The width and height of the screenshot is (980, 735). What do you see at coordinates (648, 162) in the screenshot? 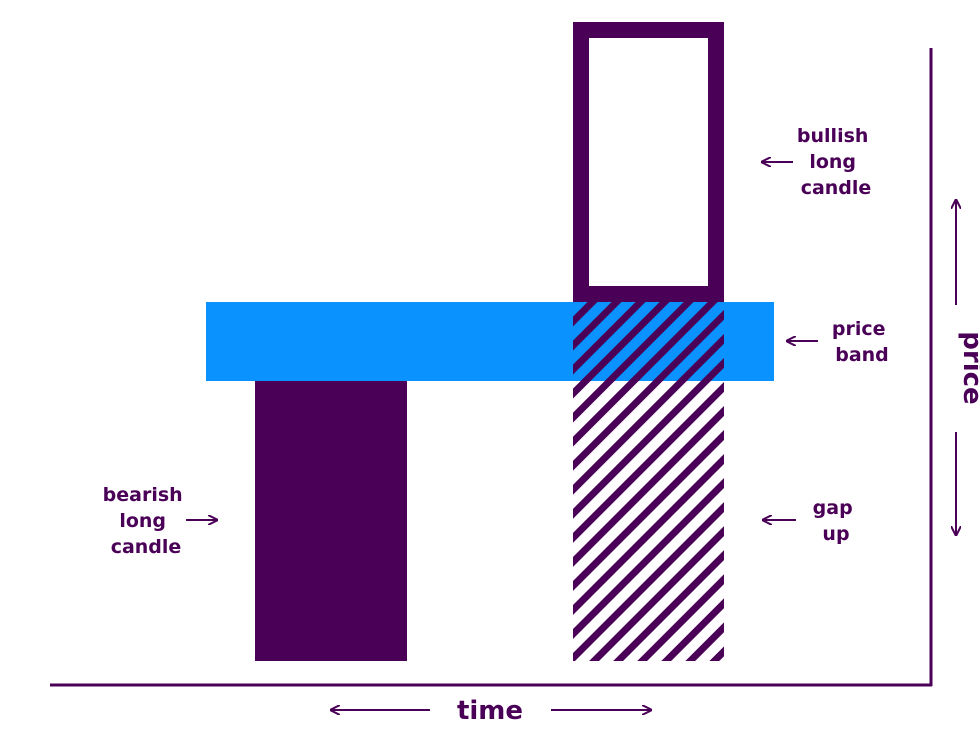
I see `bullish-candle` at bounding box center [648, 162].